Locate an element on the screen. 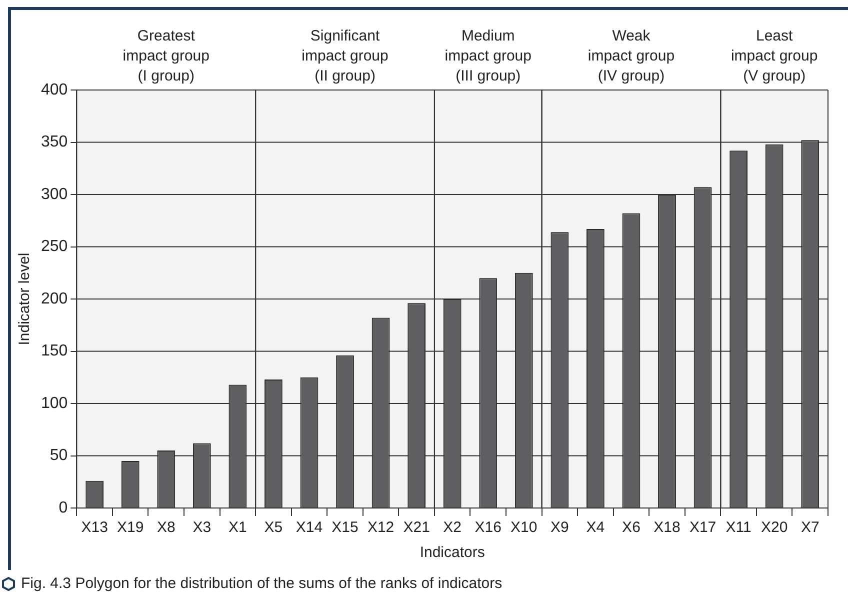 This screenshot has height=603, width=848. band-label: Medium impact group (III group) is located at coordinates (488, 56).